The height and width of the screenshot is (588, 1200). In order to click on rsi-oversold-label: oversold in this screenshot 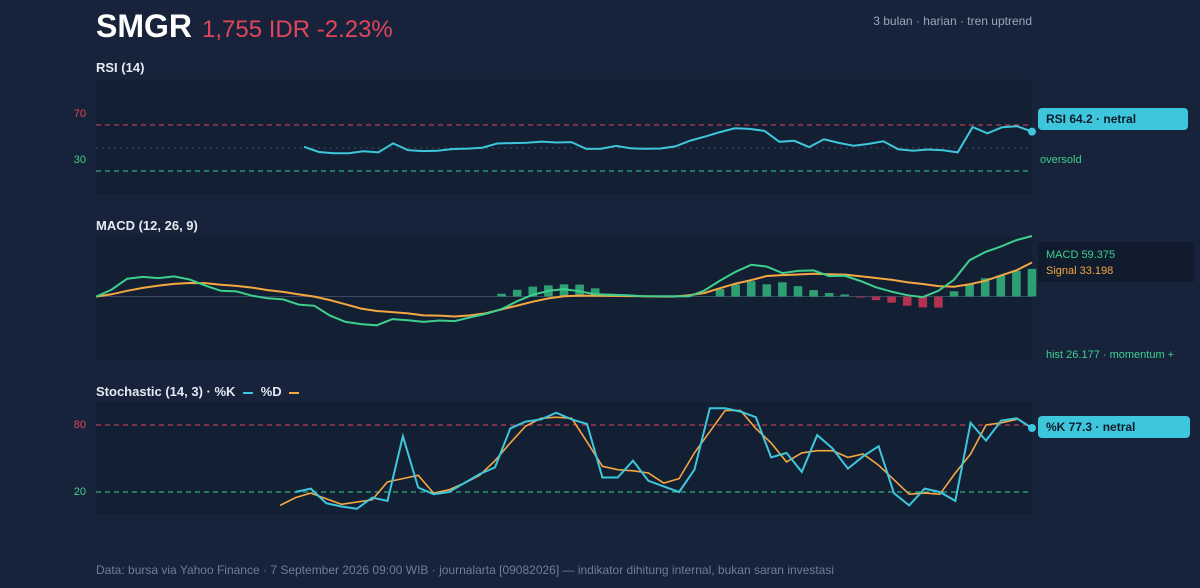, I will do `click(1061, 160)`.